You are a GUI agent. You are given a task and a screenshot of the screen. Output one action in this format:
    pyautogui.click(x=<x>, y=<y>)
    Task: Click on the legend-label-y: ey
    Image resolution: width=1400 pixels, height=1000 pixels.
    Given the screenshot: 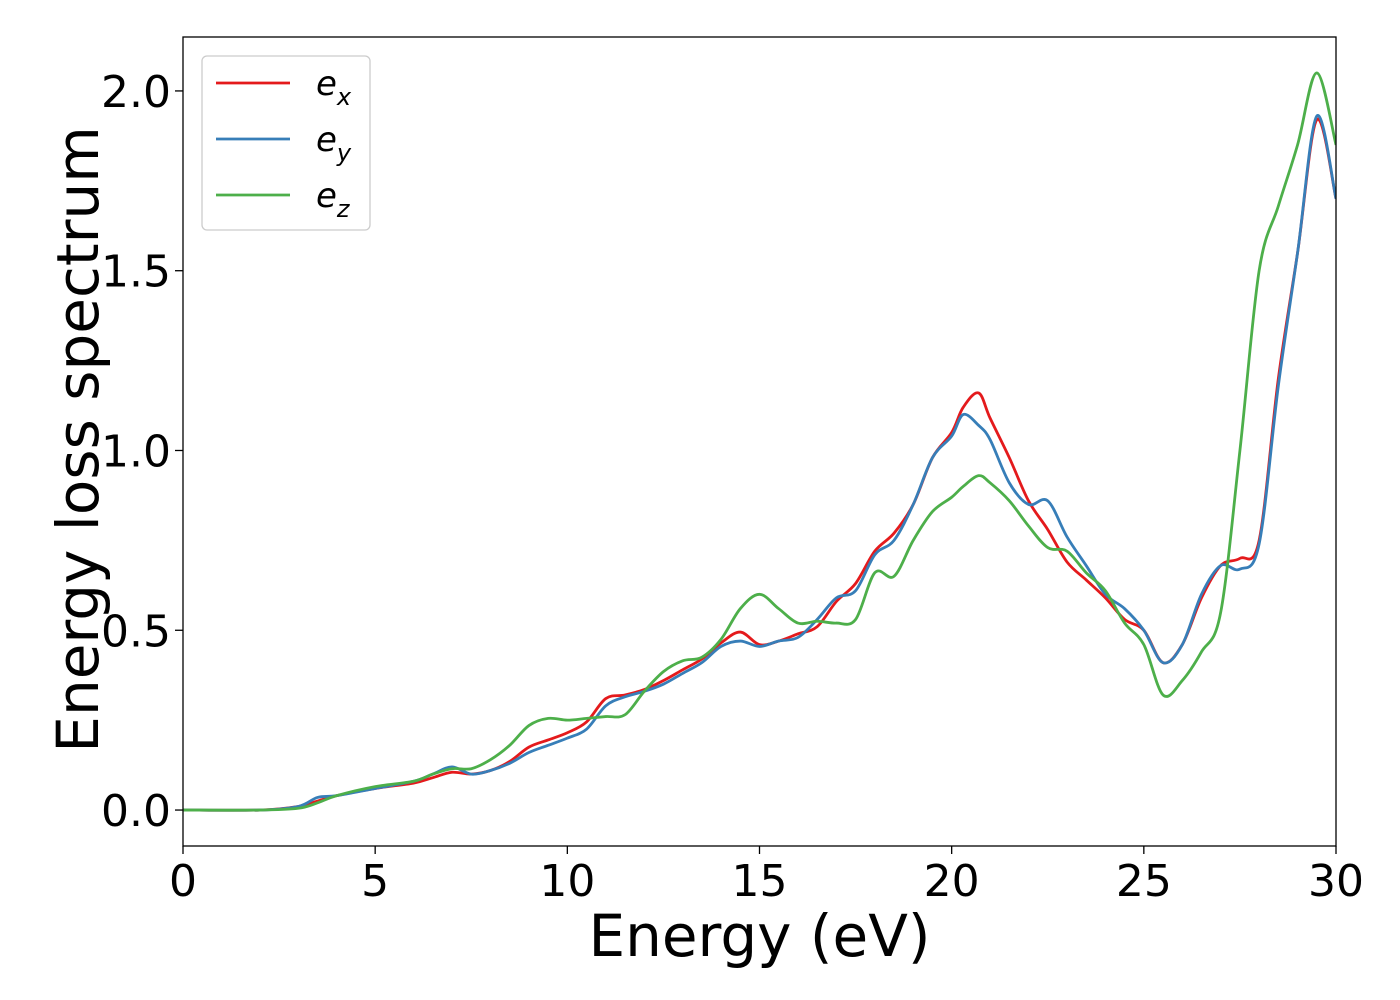 What is the action you would take?
    pyautogui.click(x=334, y=143)
    